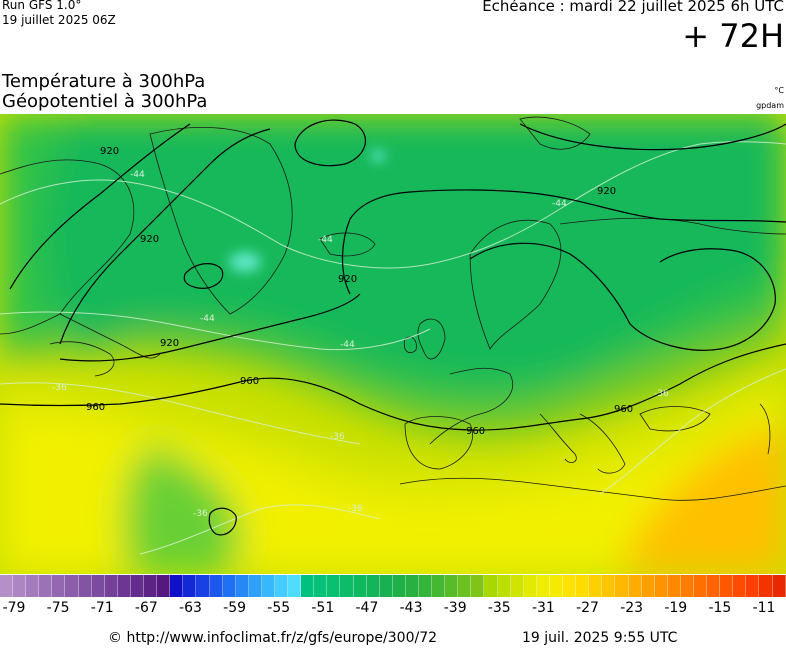 The image size is (786, 648). I want to click on colorbar-tick-label: -35, so click(499, 608).